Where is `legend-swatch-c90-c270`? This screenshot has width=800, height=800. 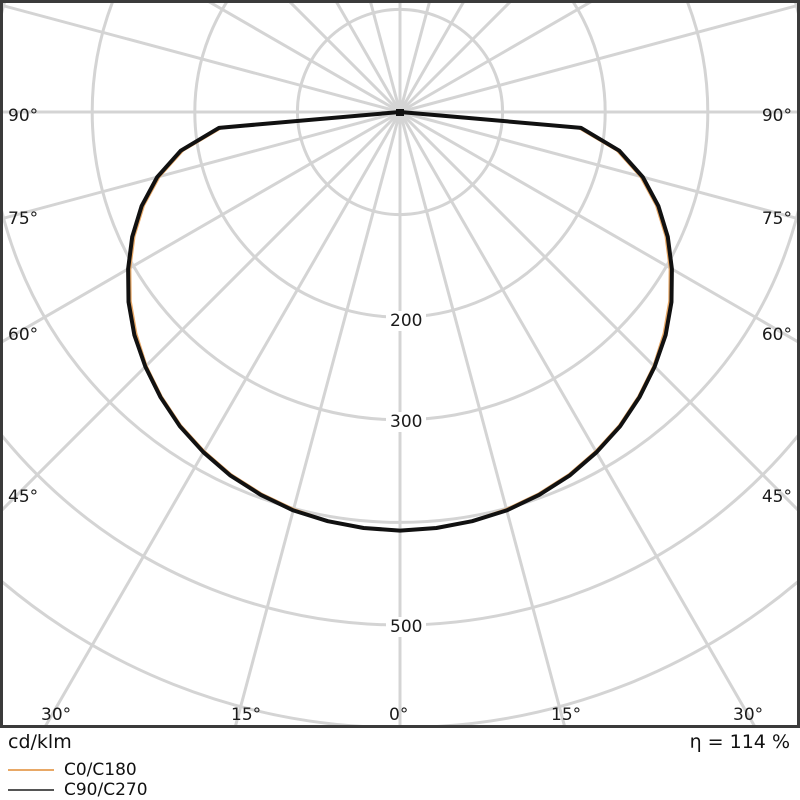
legend-swatch-c90-c270 is located at coordinates (31, 790).